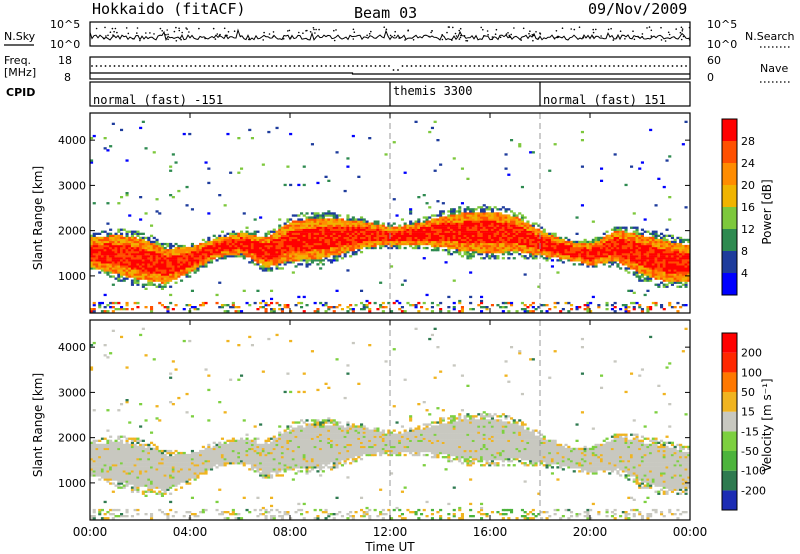 The width and height of the screenshot is (800, 554). Describe the element at coordinates (689, 39) in the screenshot. I see `nsearch-point` at that location.